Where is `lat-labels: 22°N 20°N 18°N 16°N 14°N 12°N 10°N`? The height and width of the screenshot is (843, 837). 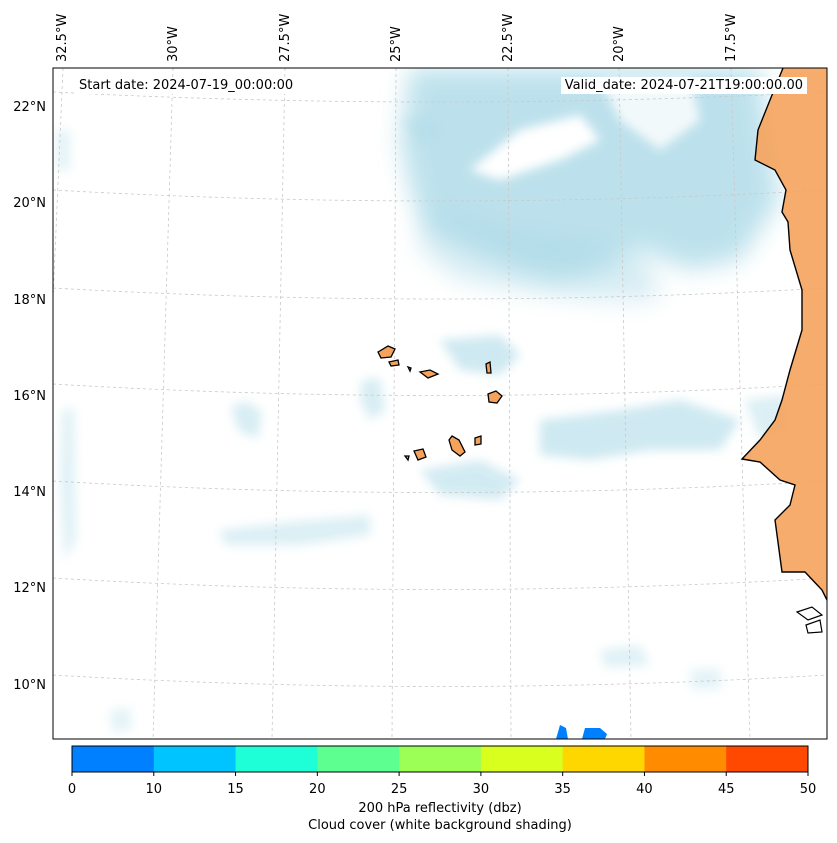 lat-labels: 22°N 20°N 18°N 16°N 14°N 12°N 10°N is located at coordinates (29, 396).